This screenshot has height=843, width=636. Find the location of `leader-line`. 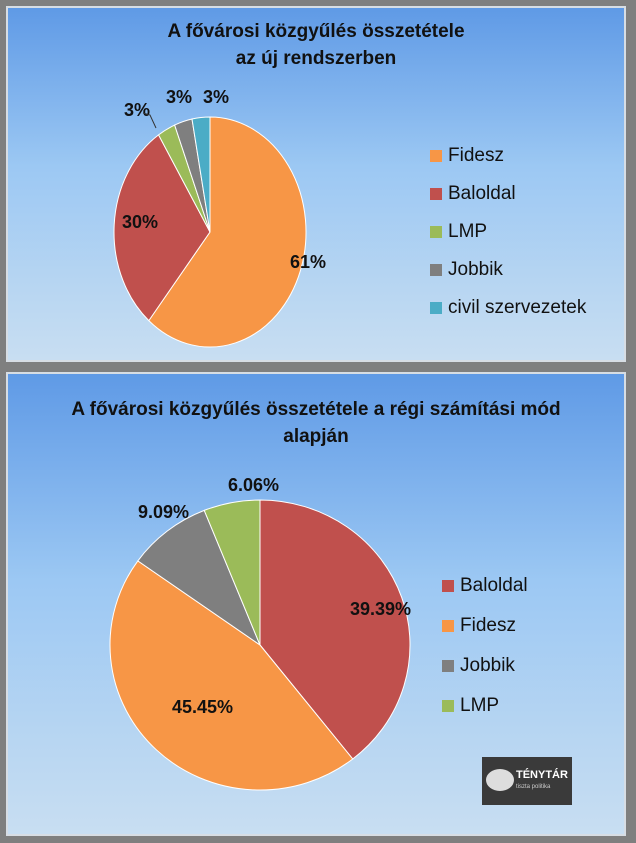

leader-line is located at coordinates (149, 120).